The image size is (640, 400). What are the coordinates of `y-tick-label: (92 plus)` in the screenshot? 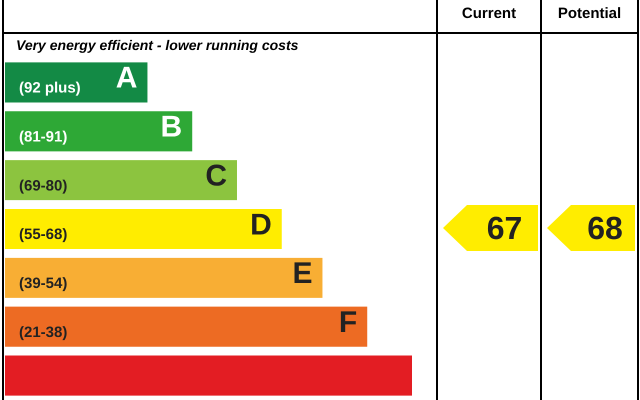 It's located at (50, 88).